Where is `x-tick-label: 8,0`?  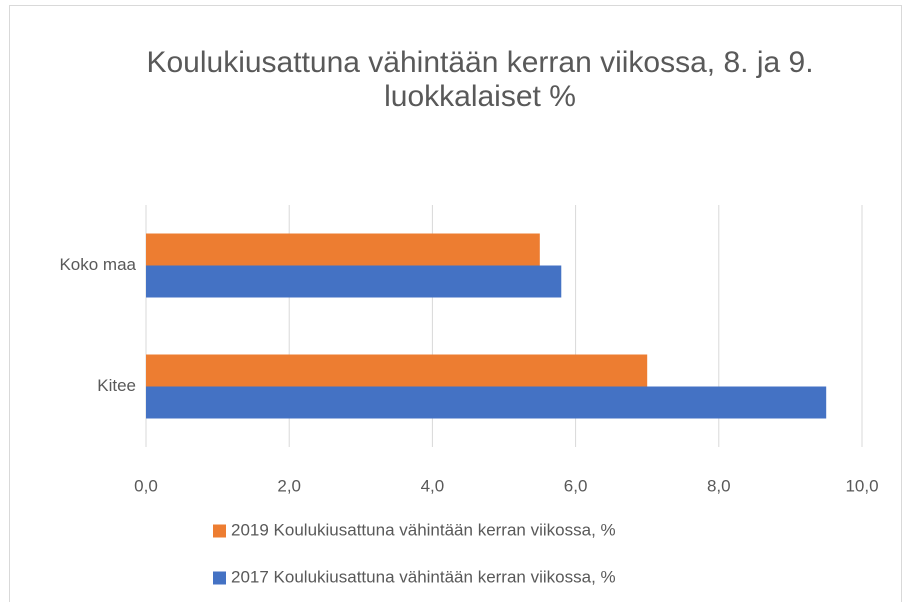 x-tick-label: 8,0 is located at coordinates (719, 485).